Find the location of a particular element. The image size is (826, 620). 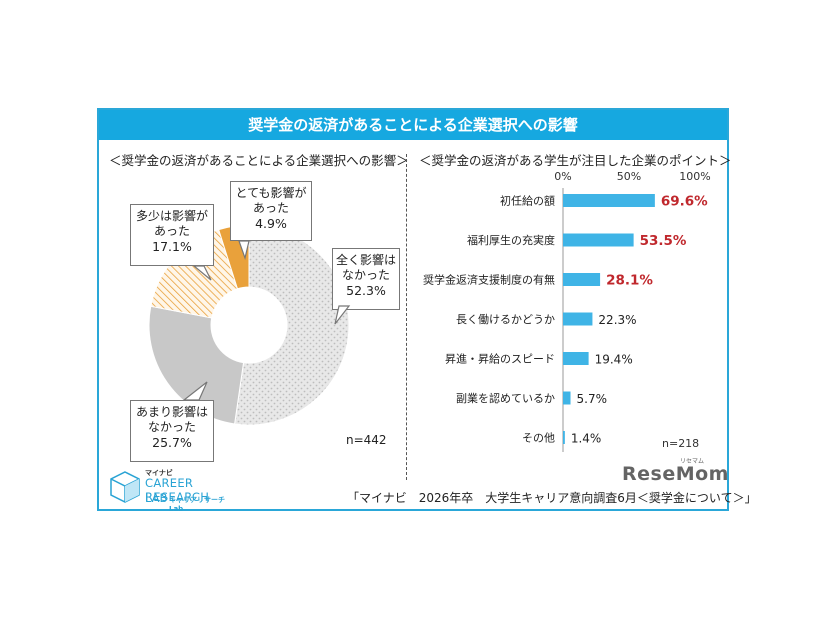

divider is located at coordinates (406, 317).